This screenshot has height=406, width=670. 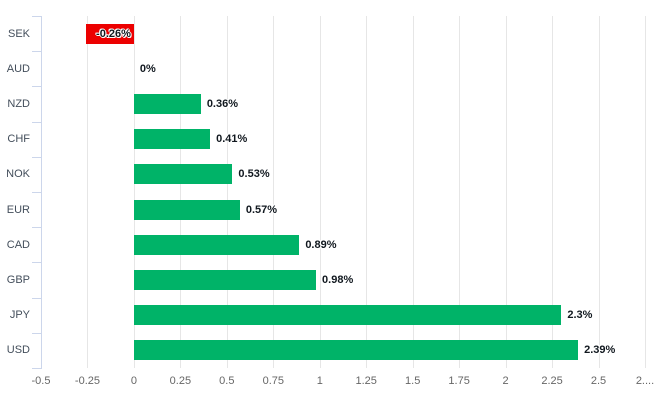 What do you see at coordinates (505, 381) in the screenshot?
I see `x-axis-tick-label: 2` at bounding box center [505, 381].